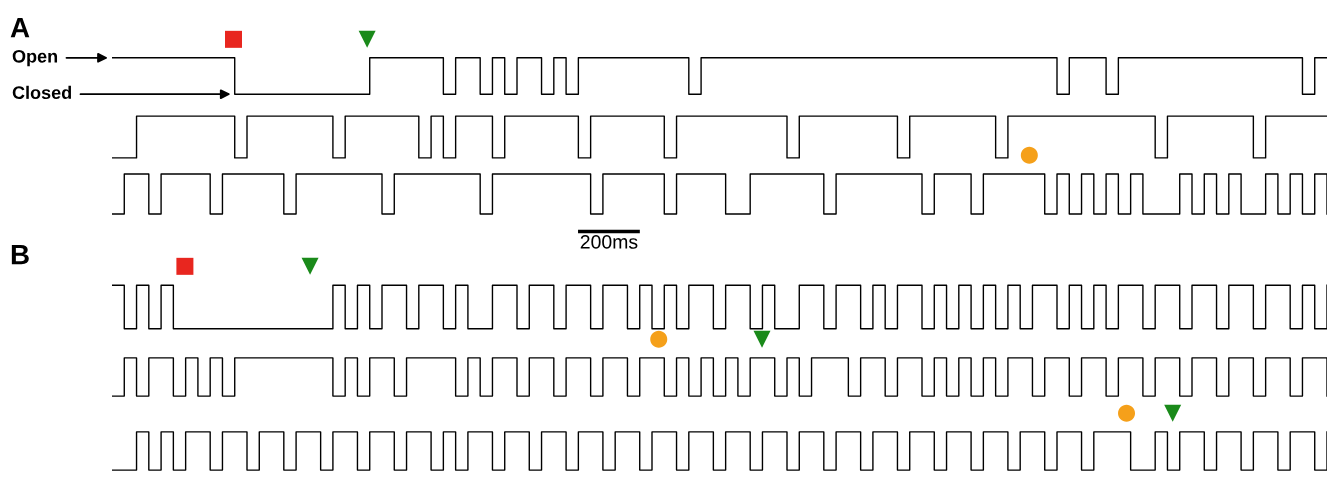 The height and width of the screenshot is (480, 1329). Describe the element at coordinates (42, 92) in the screenshot. I see `text: Closed` at that location.